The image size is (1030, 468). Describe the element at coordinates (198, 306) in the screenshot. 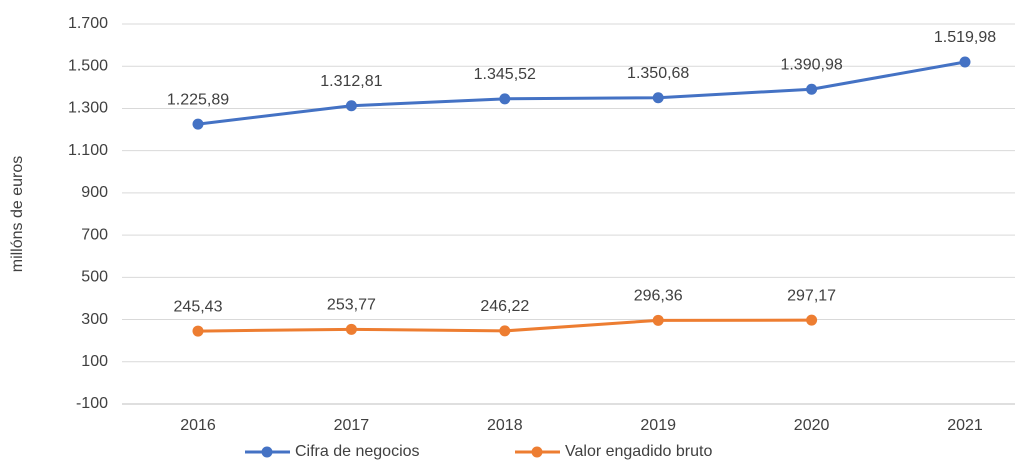

I see `data-label: 245,43` at that location.